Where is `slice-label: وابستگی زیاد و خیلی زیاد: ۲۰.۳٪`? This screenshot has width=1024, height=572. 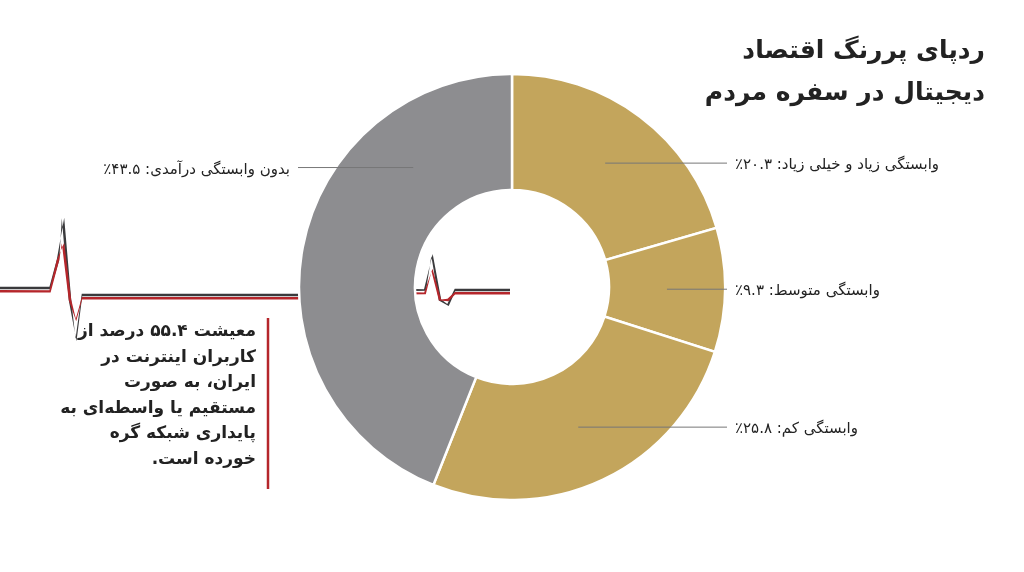 slice-label: وابستگی زیاد و خیلی زیاد: ۲۰.۳٪ is located at coordinates (837, 164).